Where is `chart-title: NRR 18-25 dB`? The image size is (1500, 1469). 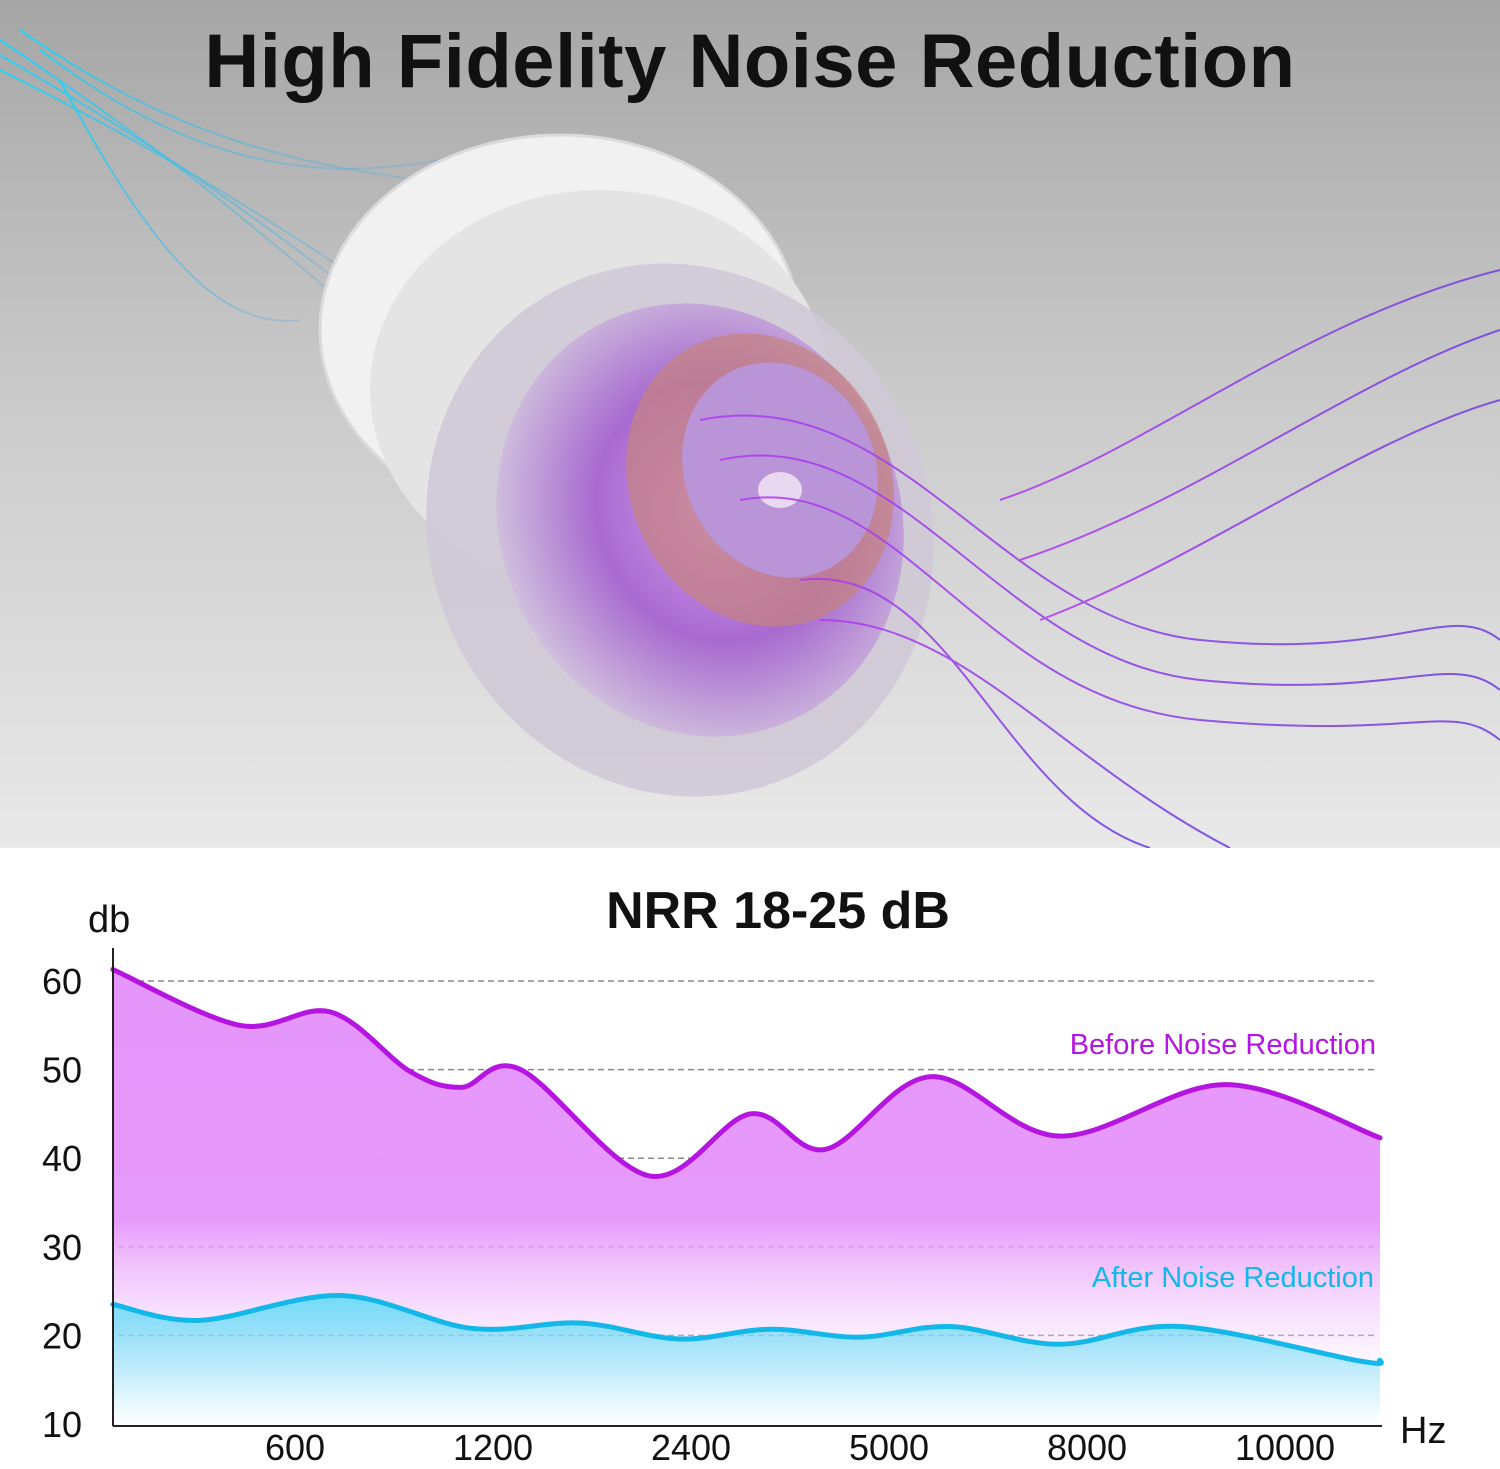 chart-title: NRR 18-25 dB is located at coordinates (778, 911).